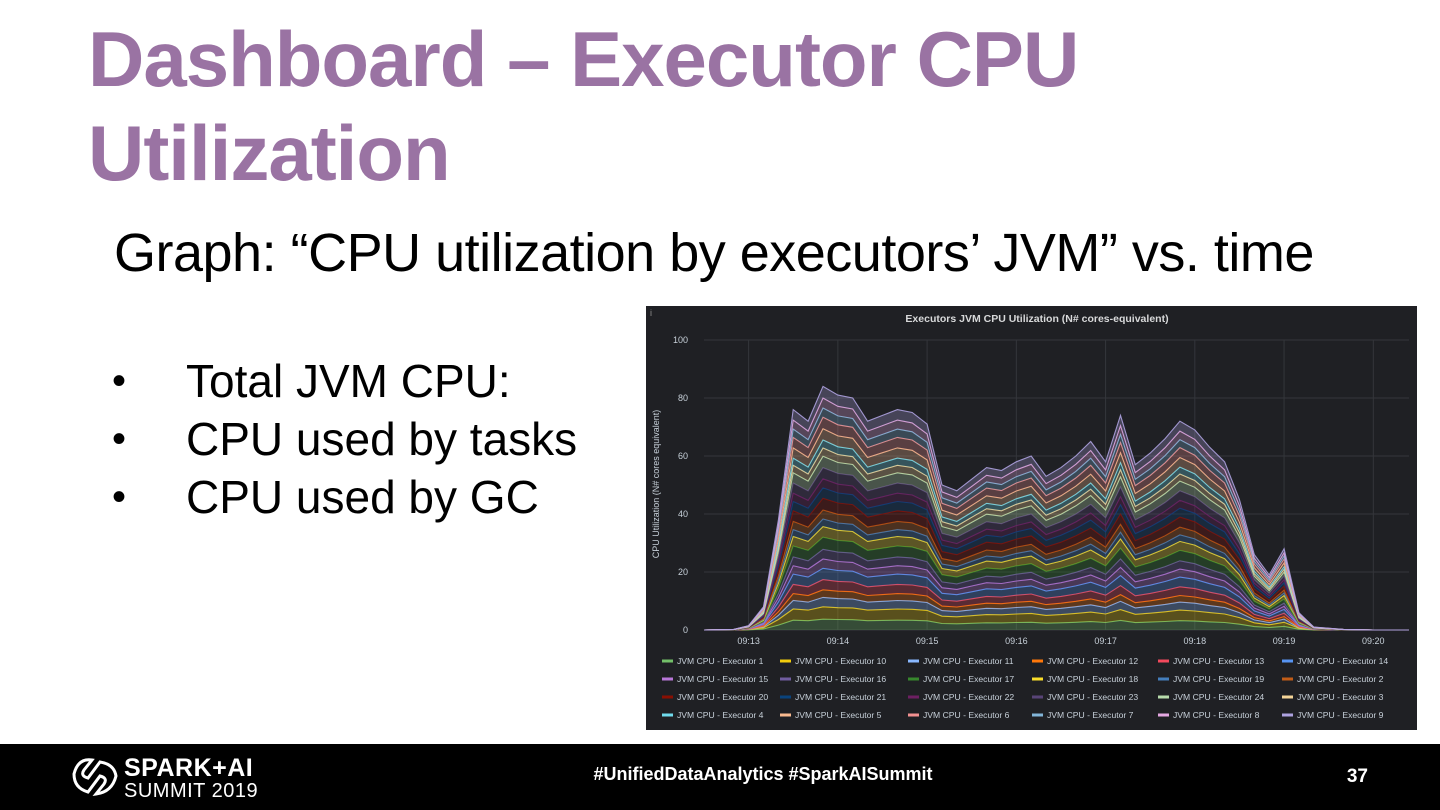 This screenshot has height=810, width=1440. What do you see at coordinates (720, 661) in the screenshot?
I see `legend-label: JVM CPU - Executor 1` at bounding box center [720, 661].